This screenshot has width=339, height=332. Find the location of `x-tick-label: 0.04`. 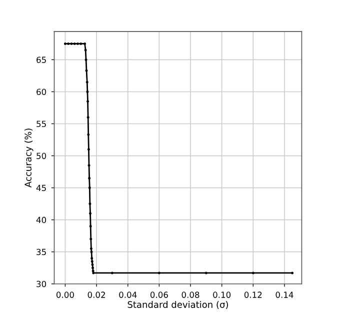

x-tick-label: 0.04 is located at coordinates (128, 295).